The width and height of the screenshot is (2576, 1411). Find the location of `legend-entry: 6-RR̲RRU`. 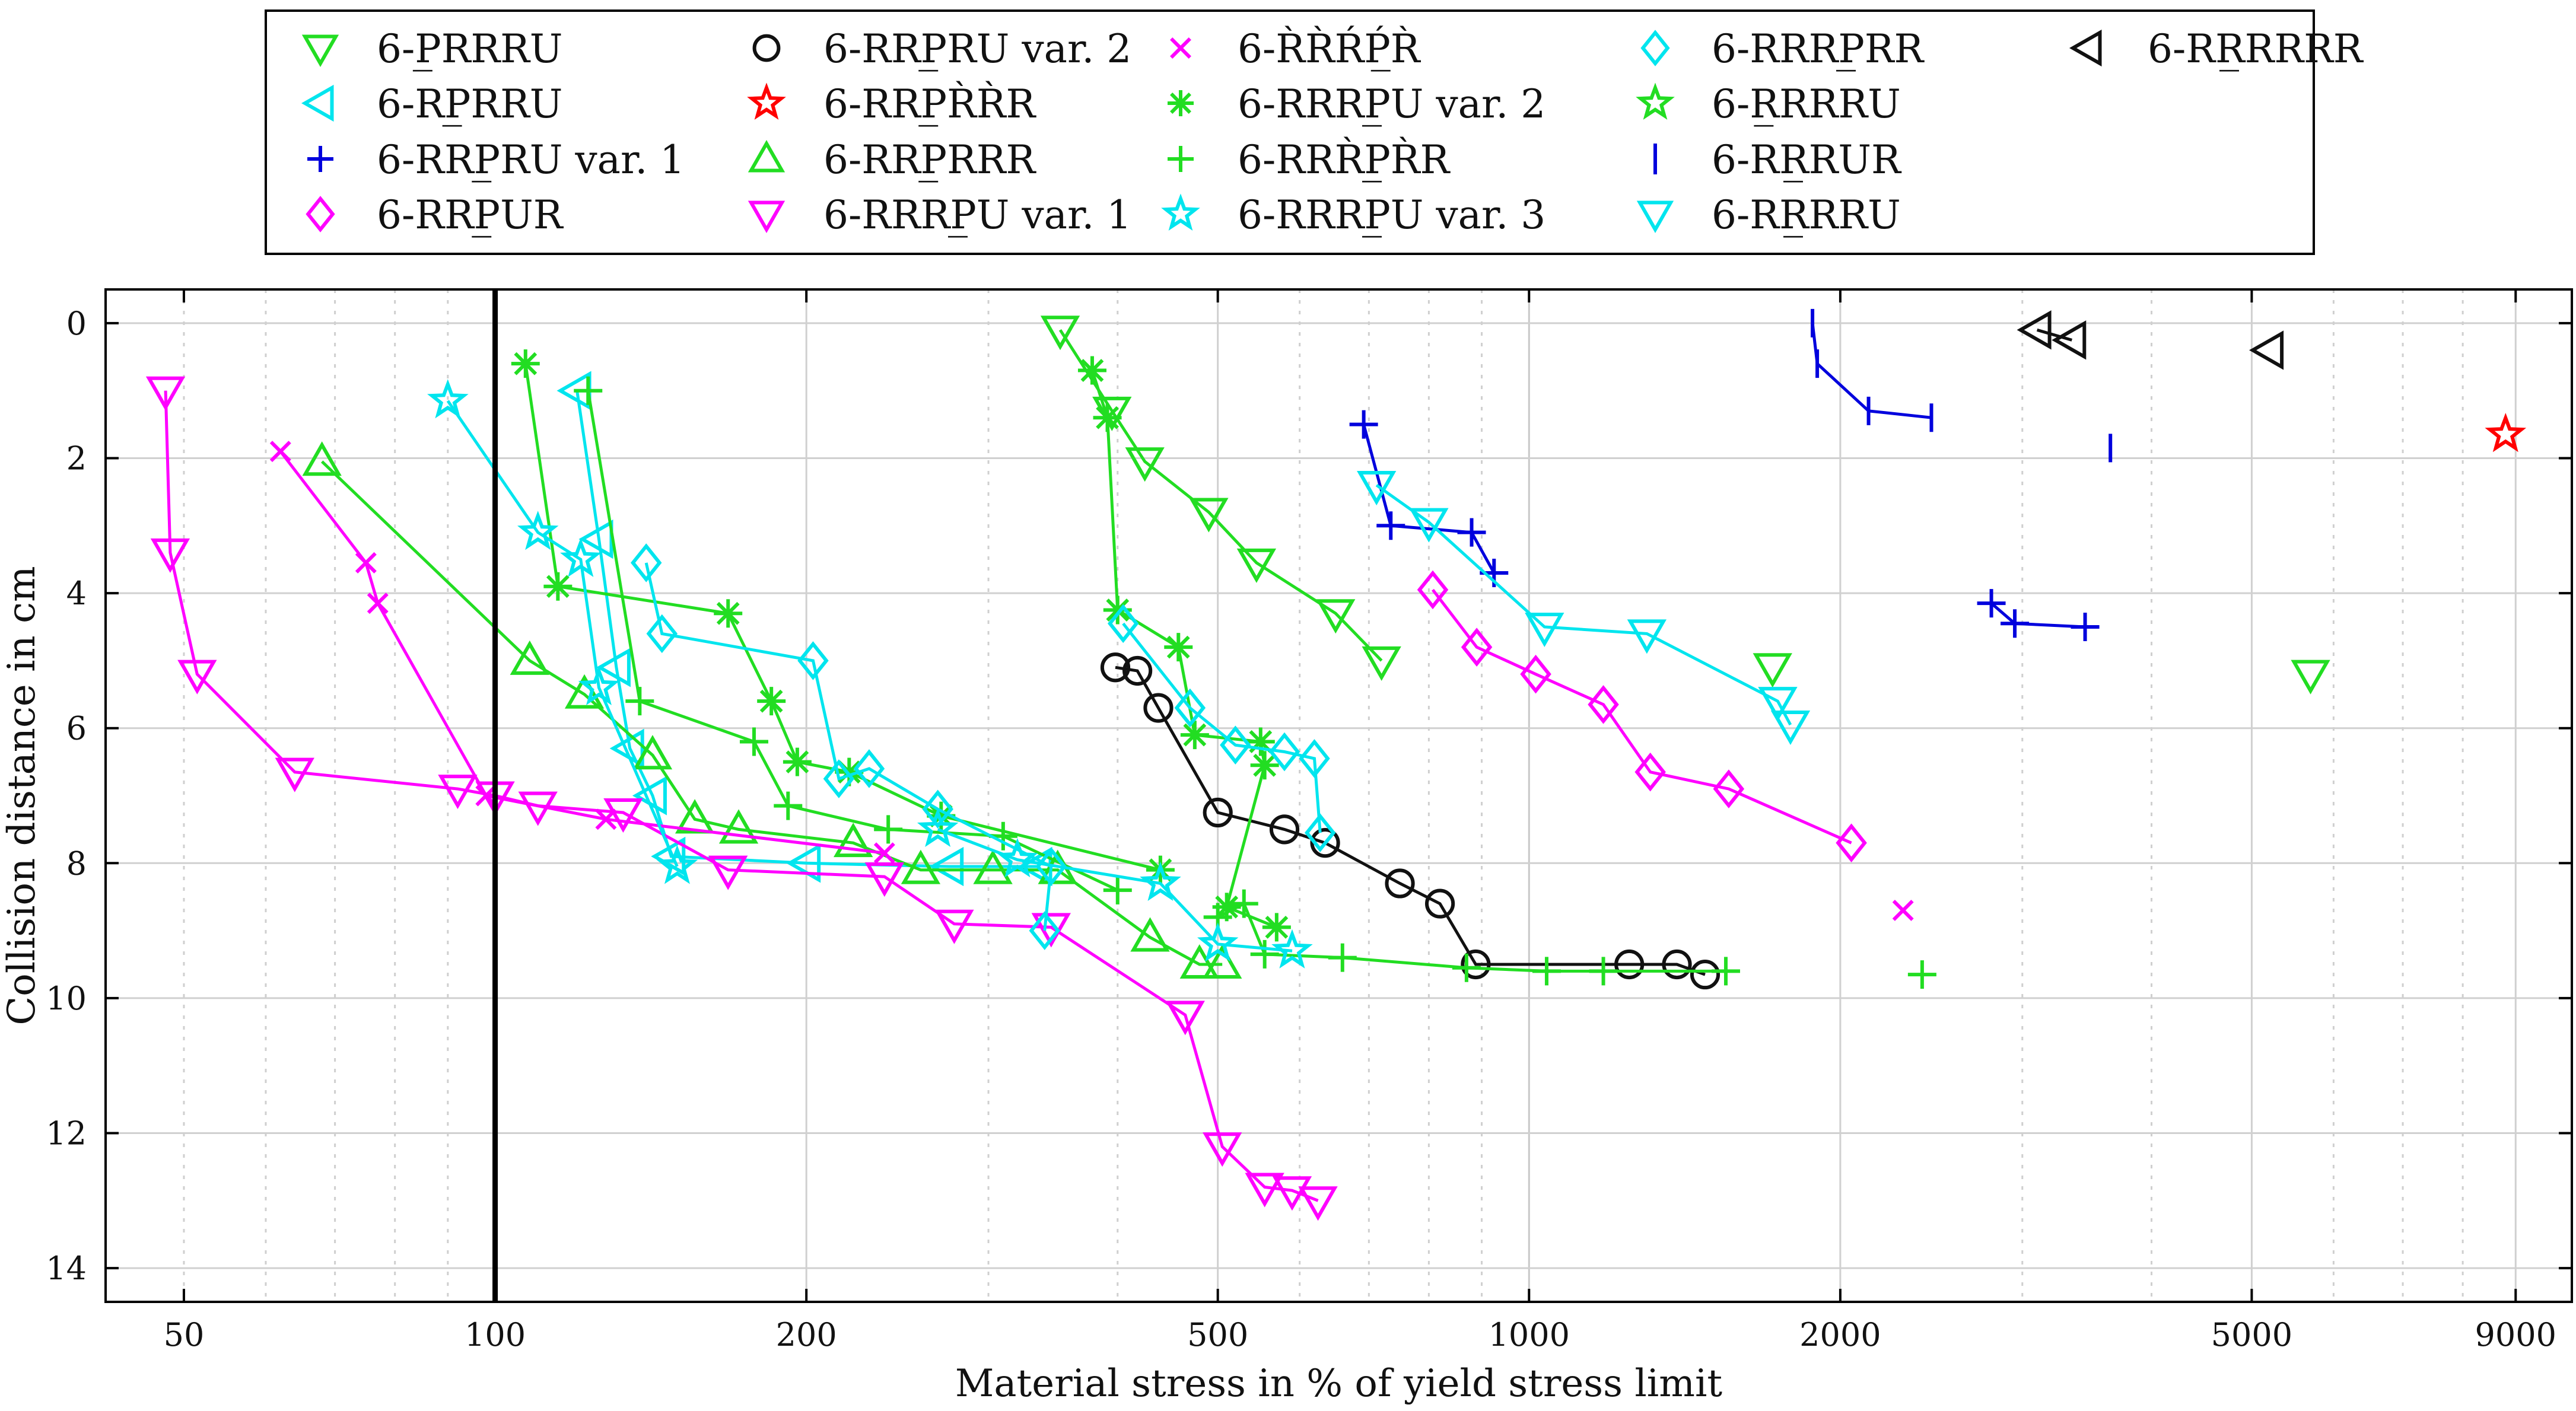

legend-entry: 6-RR̲RRU is located at coordinates (1768, 215).